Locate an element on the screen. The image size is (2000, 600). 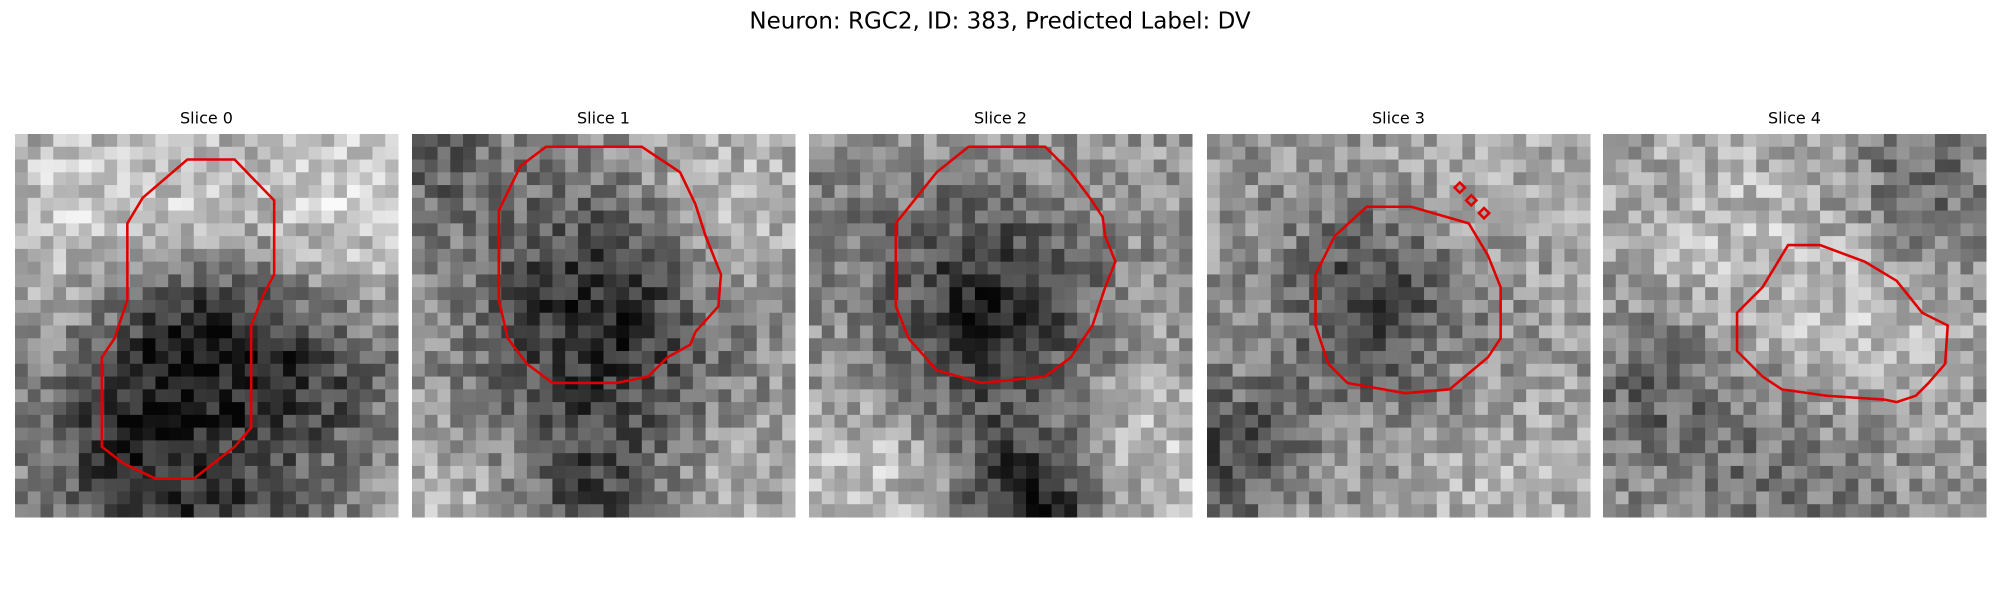
slice-image is located at coordinates (1795, 326).